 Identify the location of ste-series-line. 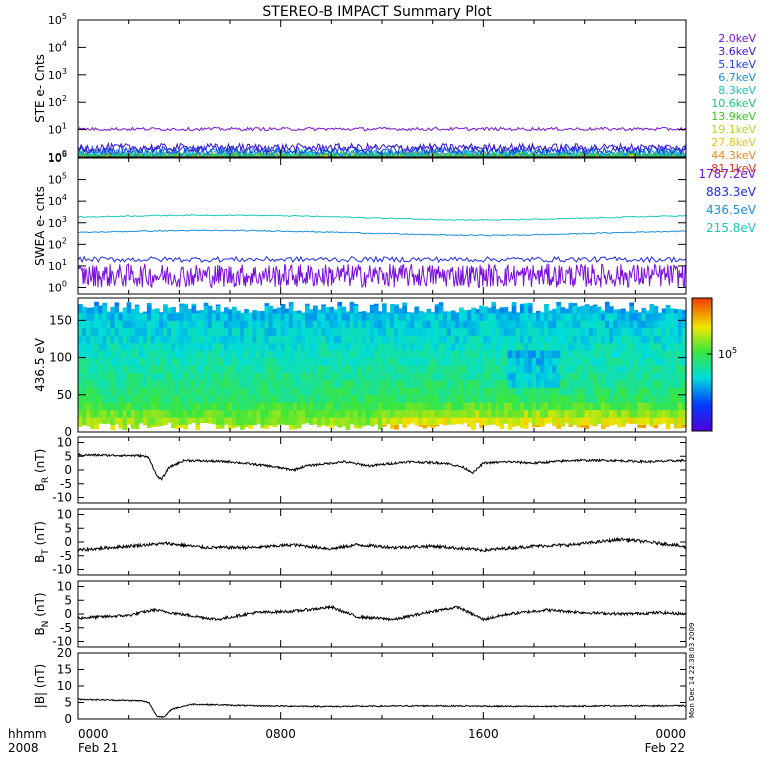
(382, 129).